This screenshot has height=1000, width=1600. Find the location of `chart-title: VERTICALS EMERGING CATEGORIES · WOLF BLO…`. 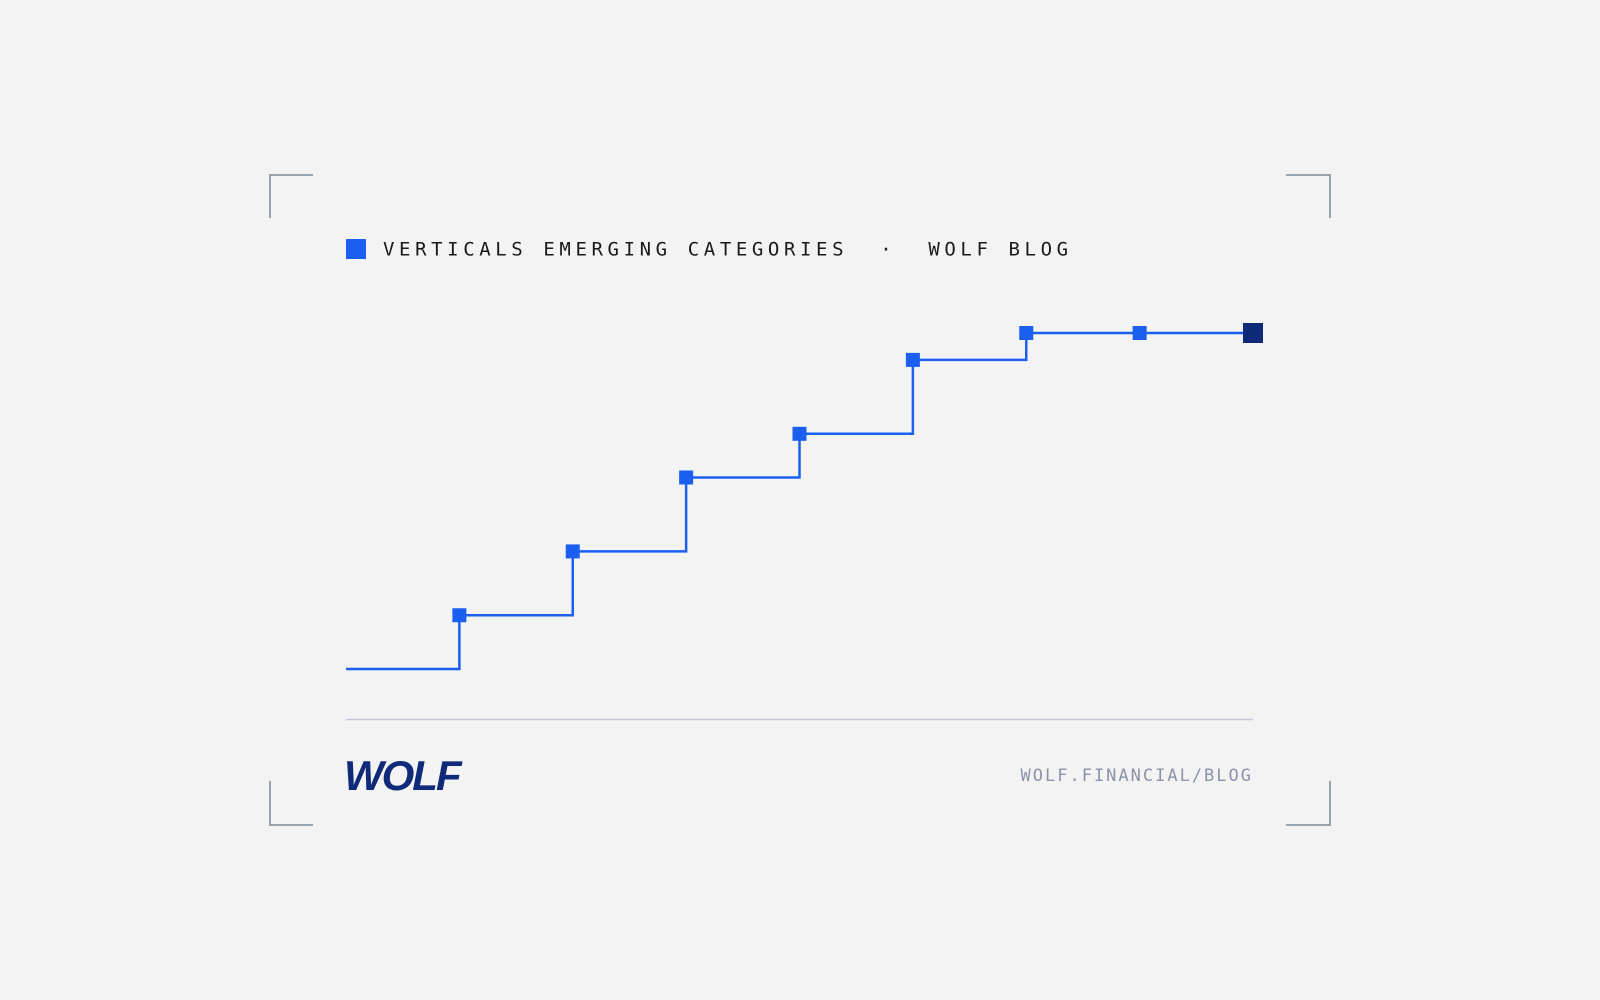

chart-title: VERTICALS EMERGING CATEGORIES · WOLF BLO… is located at coordinates (728, 250).